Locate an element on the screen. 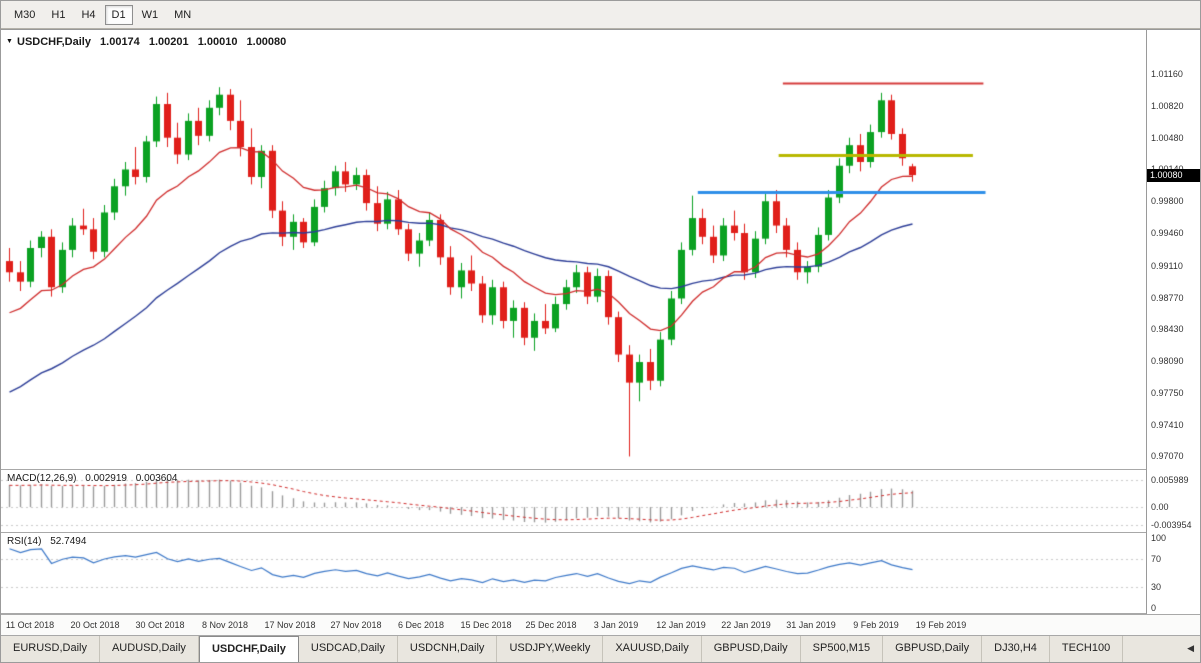 The height and width of the screenshot is (663, 1201). macd-label: MACD(12,26,9) 0.002919 0.003604 is located at coordinates (92, 478).